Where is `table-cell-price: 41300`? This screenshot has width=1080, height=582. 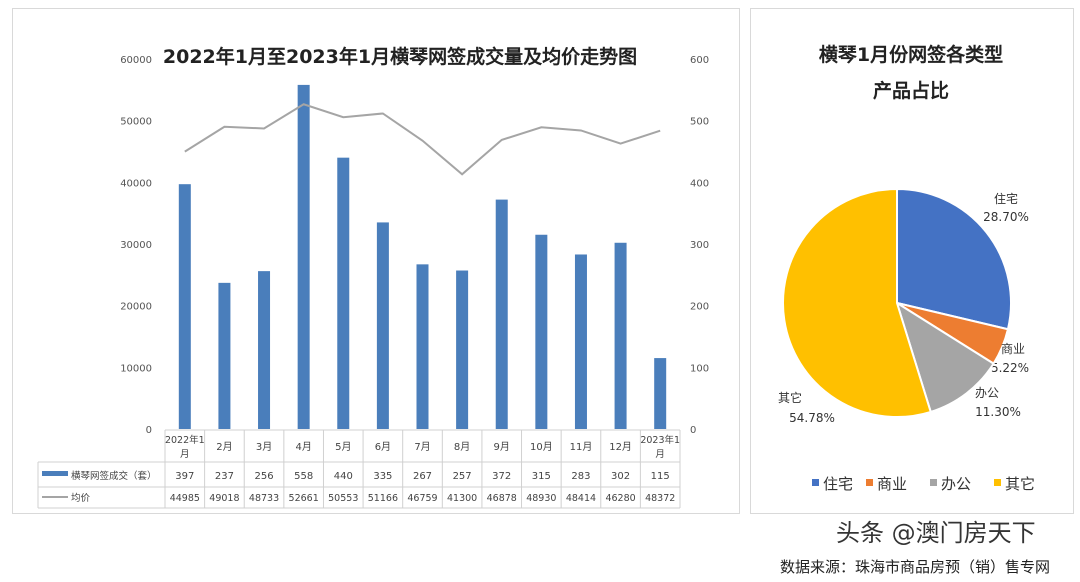
table-cell-price: 41300 is located at coordinates (462, 498).